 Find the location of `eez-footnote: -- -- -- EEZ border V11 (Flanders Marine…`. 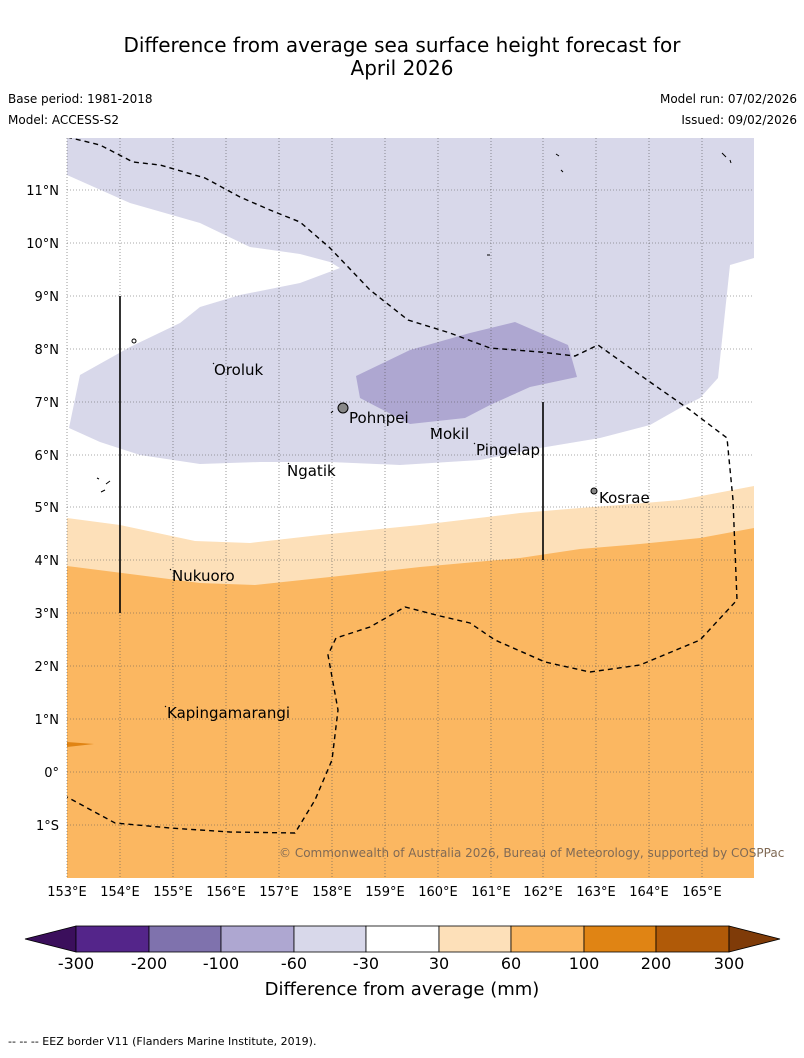

eez-footnote: -- -- -- EEZ border V11 (Flanders Marine… is located at coordinates (162, 1041).